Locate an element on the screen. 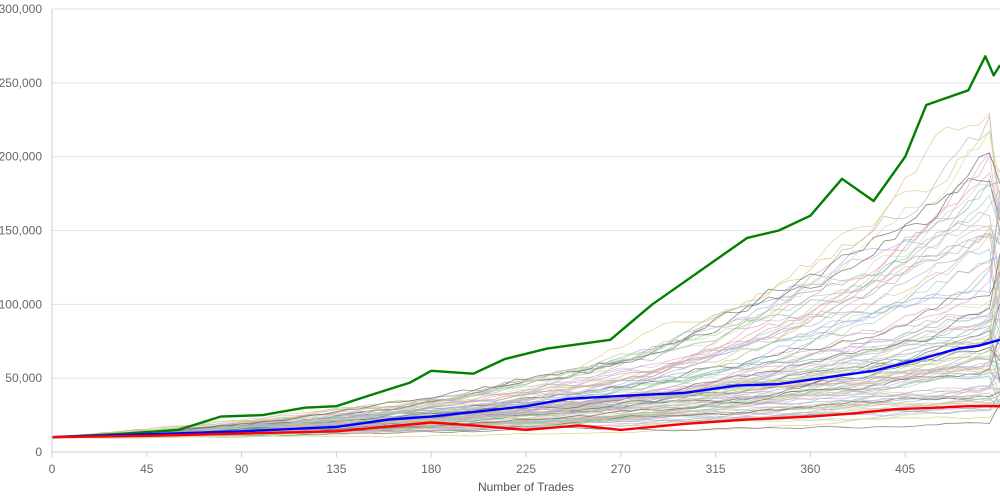 The width and height of the screenshot is (1000, 504). y-tick-label: 300,000 is located at coordinates (21, 9).